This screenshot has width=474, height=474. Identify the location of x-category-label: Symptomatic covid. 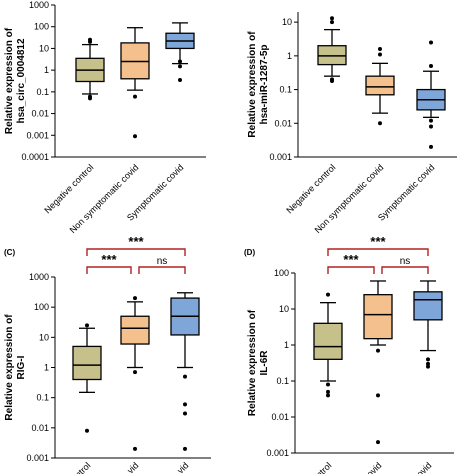
(406, 192).